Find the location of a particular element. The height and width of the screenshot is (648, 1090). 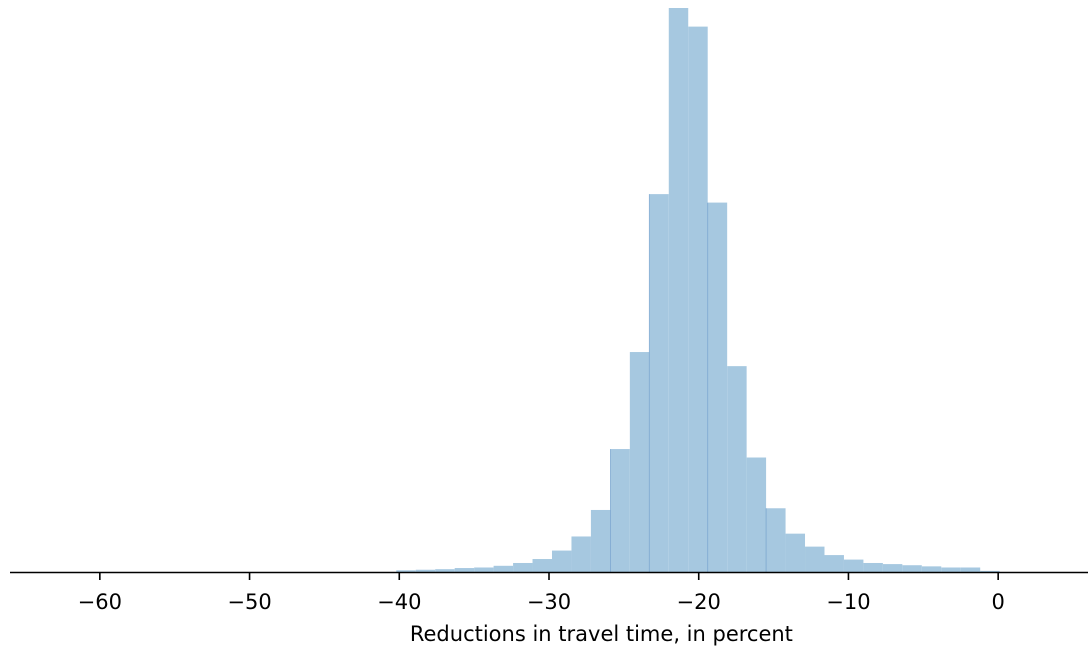

x-tick-label: −40 is located at coordinates (399, 602).